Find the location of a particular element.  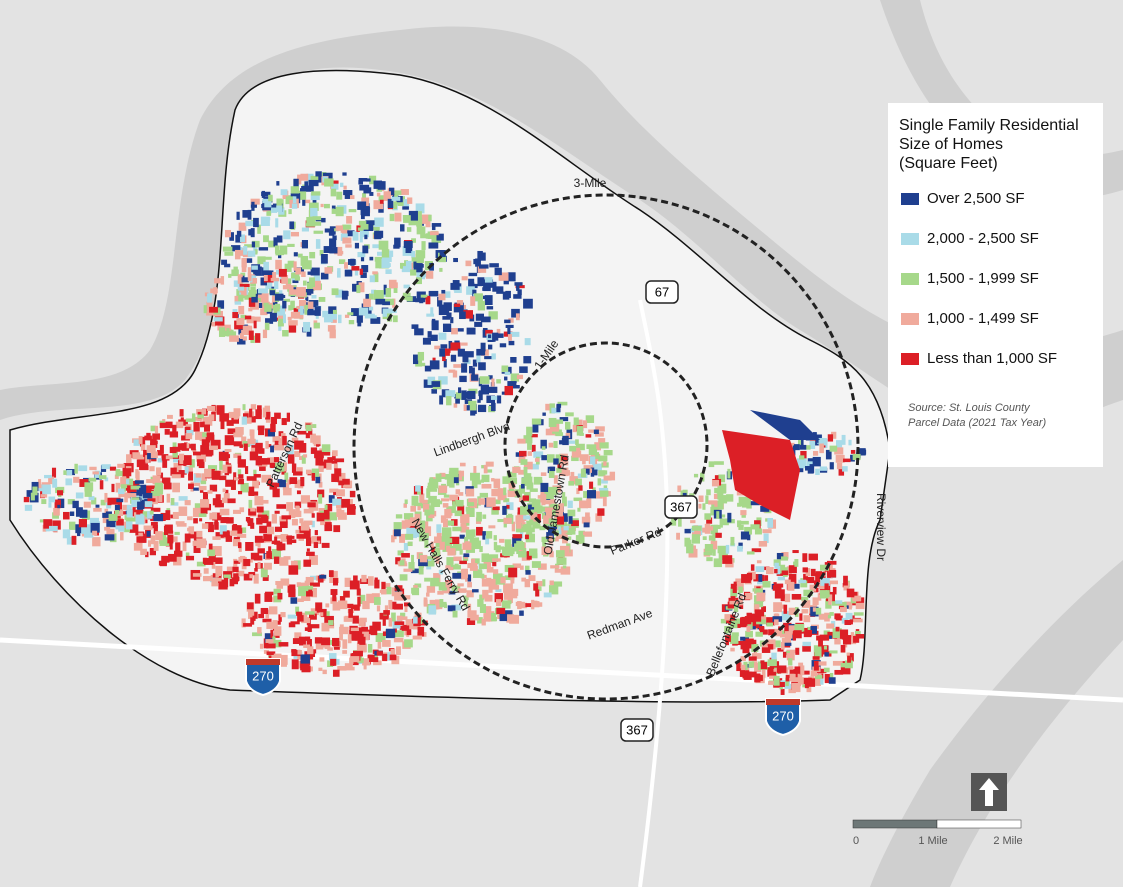

highway is located at coordinates (654, 593).